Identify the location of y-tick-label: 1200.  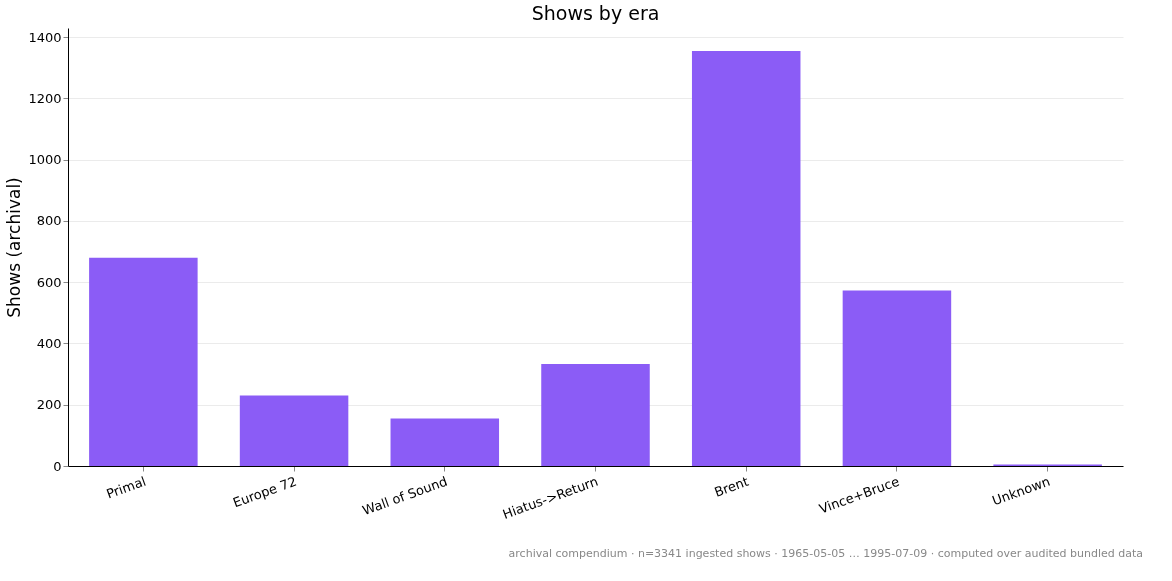
(45, 98).